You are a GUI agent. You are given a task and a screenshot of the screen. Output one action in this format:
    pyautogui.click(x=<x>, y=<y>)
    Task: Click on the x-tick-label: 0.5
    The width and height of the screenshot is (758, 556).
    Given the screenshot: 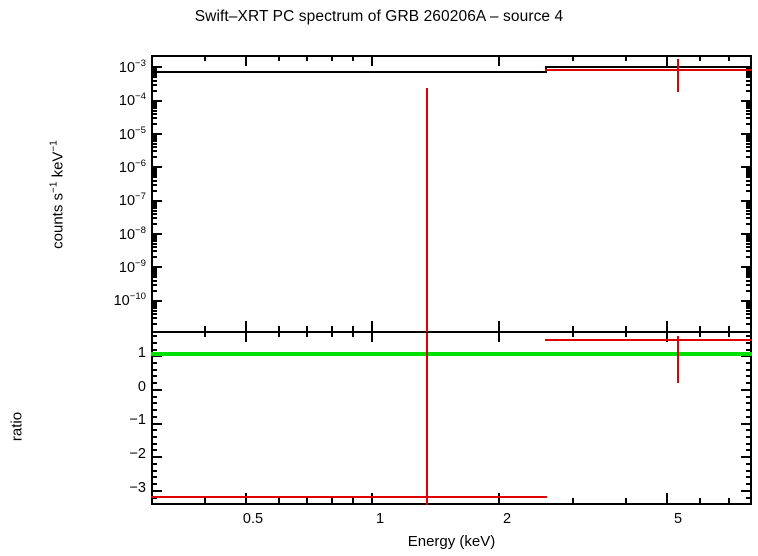 What is the action you would take?
    pyautogui.click(x=253, y=519)
    